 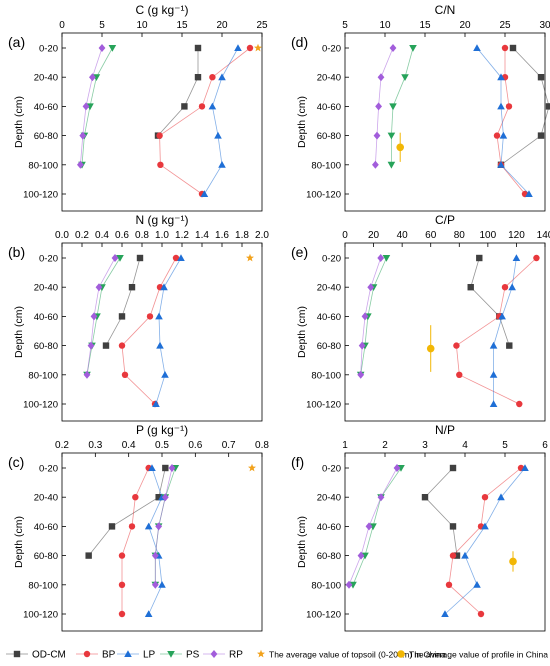 What do you see at coordinates (262, 25) in the screenshot?
I see `x-tick-label: 25` at bounding box center [262, 25].